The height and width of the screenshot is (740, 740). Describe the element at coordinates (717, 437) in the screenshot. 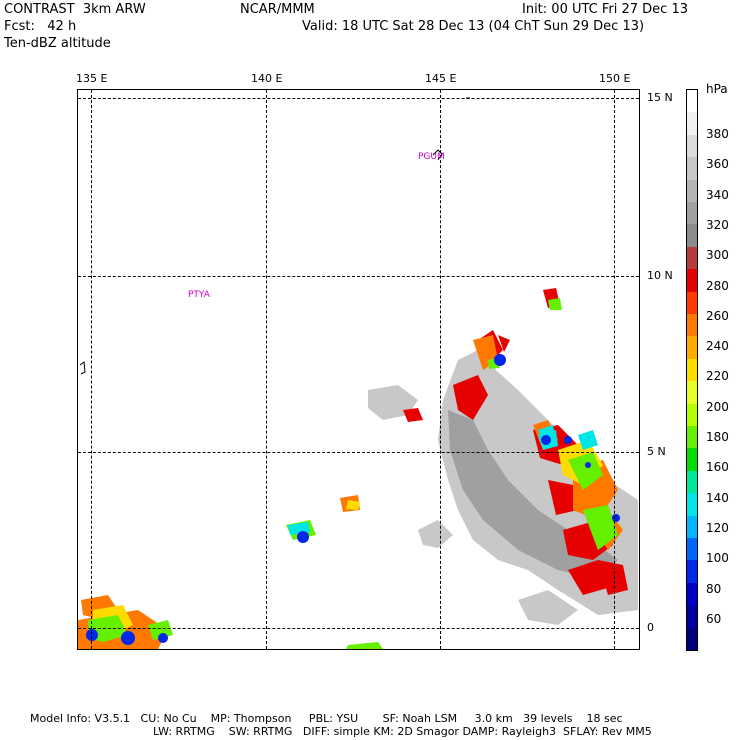

I see `colorbar-tick-label: 180` at that location.